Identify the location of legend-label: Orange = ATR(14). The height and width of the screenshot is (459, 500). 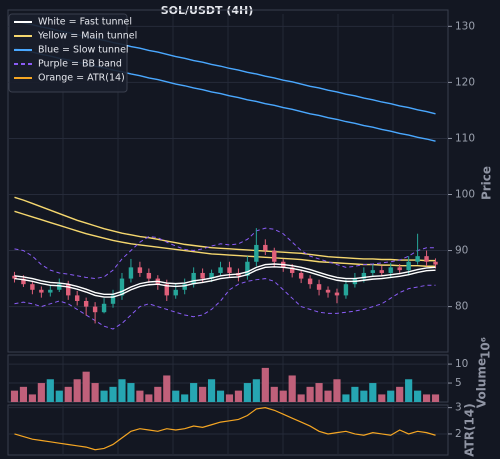
(81, 78).